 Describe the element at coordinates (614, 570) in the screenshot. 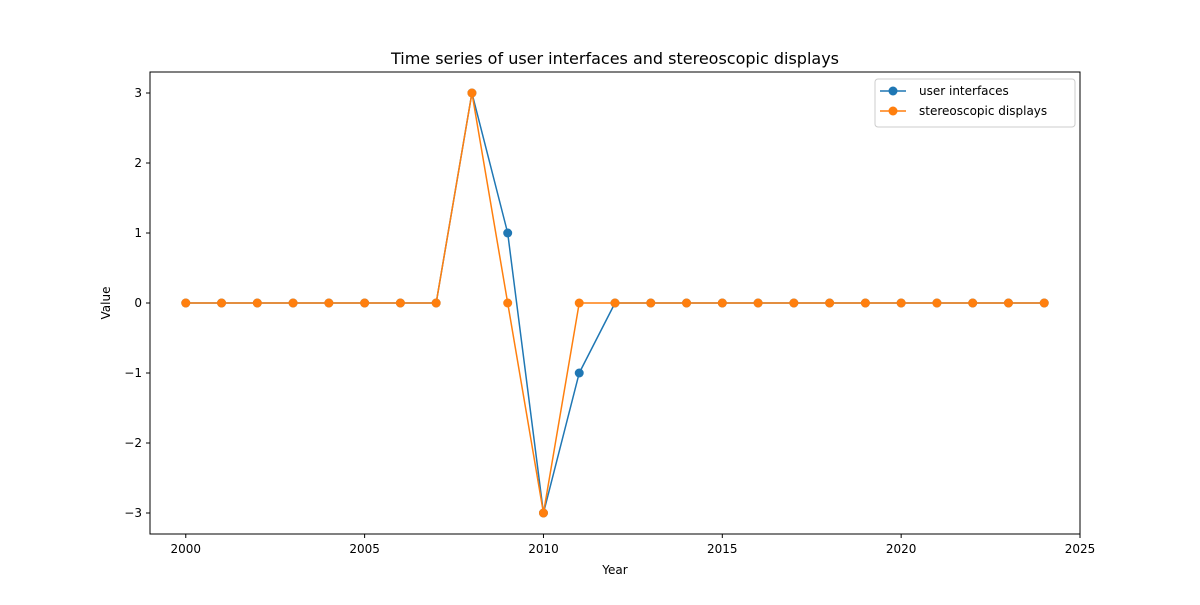

I see `x-axis-label: Year` at that location.